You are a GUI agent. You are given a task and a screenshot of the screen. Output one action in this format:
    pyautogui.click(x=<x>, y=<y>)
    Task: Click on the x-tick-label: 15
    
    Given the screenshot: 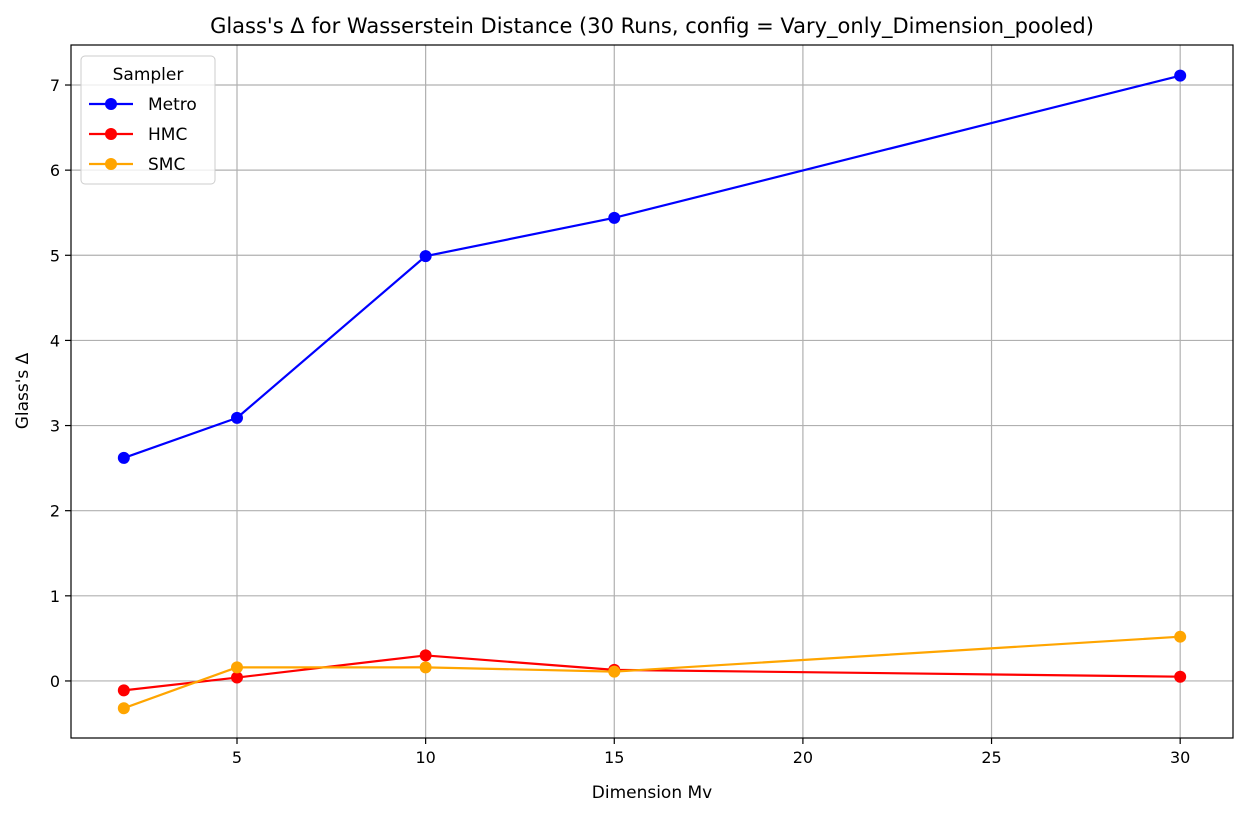 What is the action you would take?
    pyautogui.click(x=614, y=757)
    